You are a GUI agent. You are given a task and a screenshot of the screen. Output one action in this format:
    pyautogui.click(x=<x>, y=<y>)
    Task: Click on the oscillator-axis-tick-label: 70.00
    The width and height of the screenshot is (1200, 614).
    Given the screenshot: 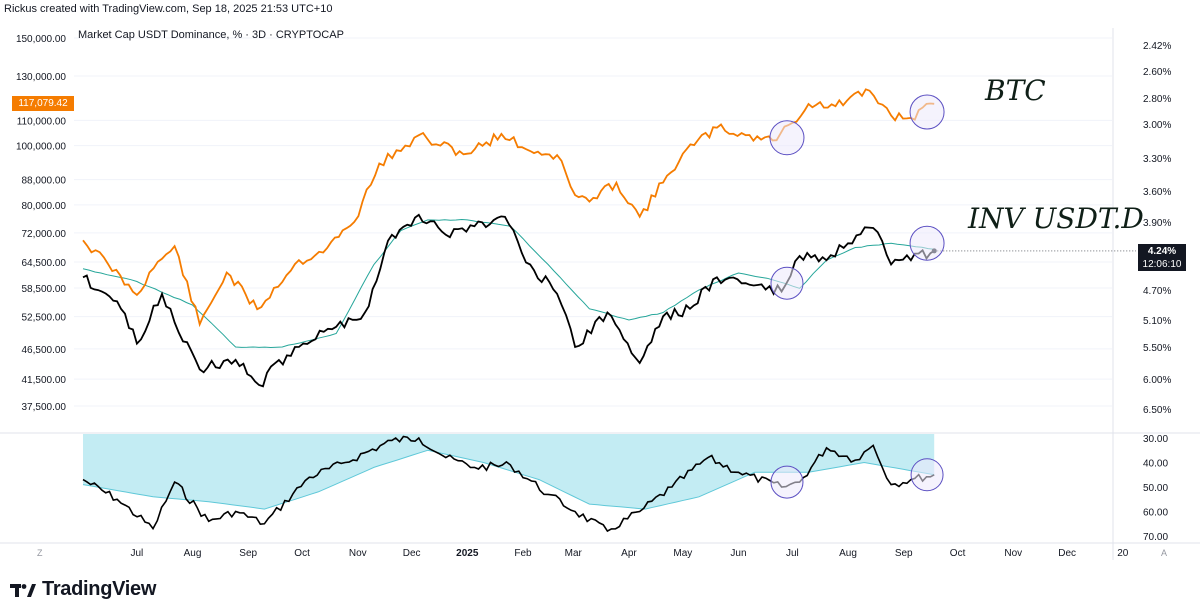 What is the action you would take?
    pyautogui.click(x=1155, y=537)
    